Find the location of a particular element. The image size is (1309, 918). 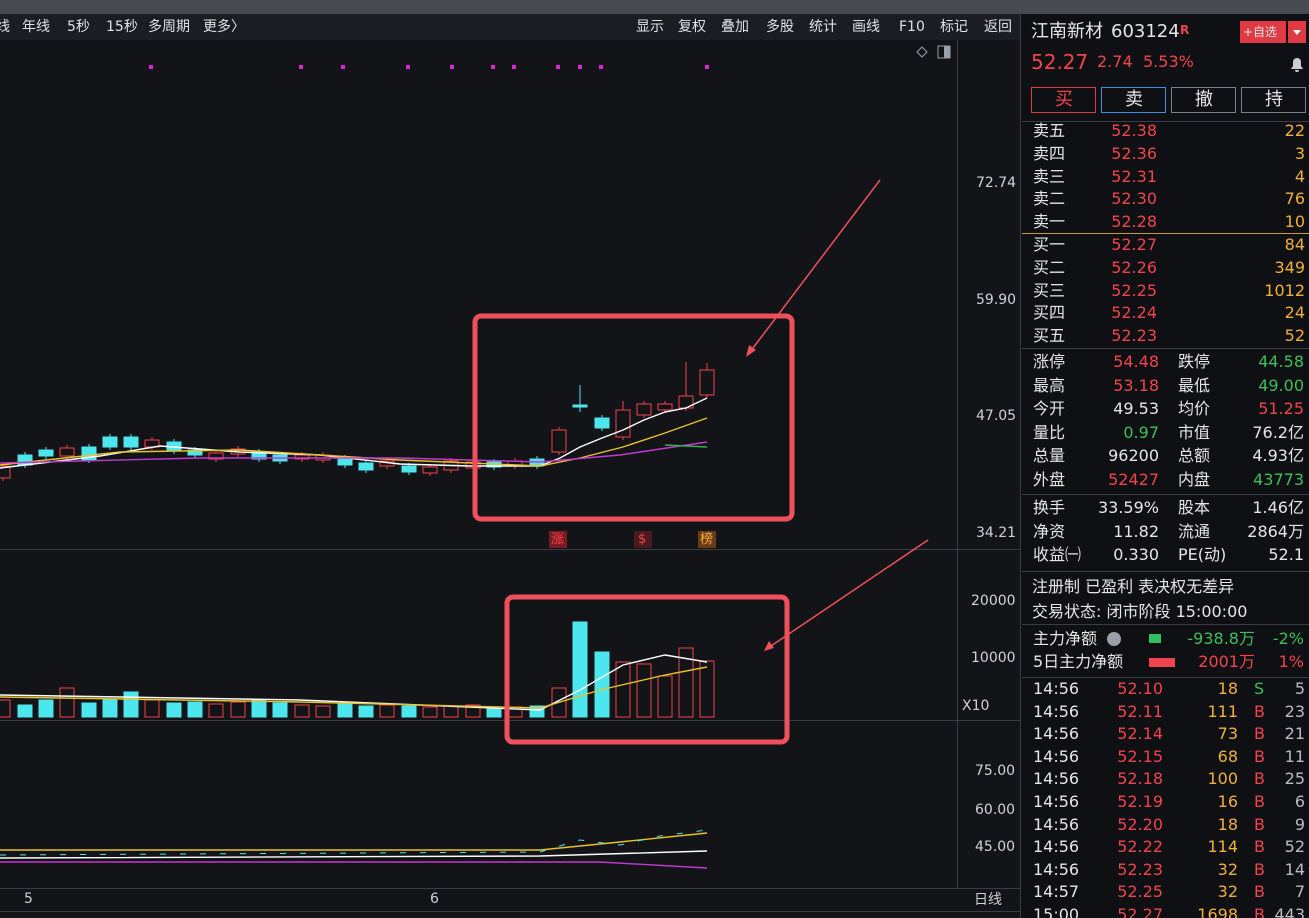

dropdown-arrow is located at coordinates (1297, 32).